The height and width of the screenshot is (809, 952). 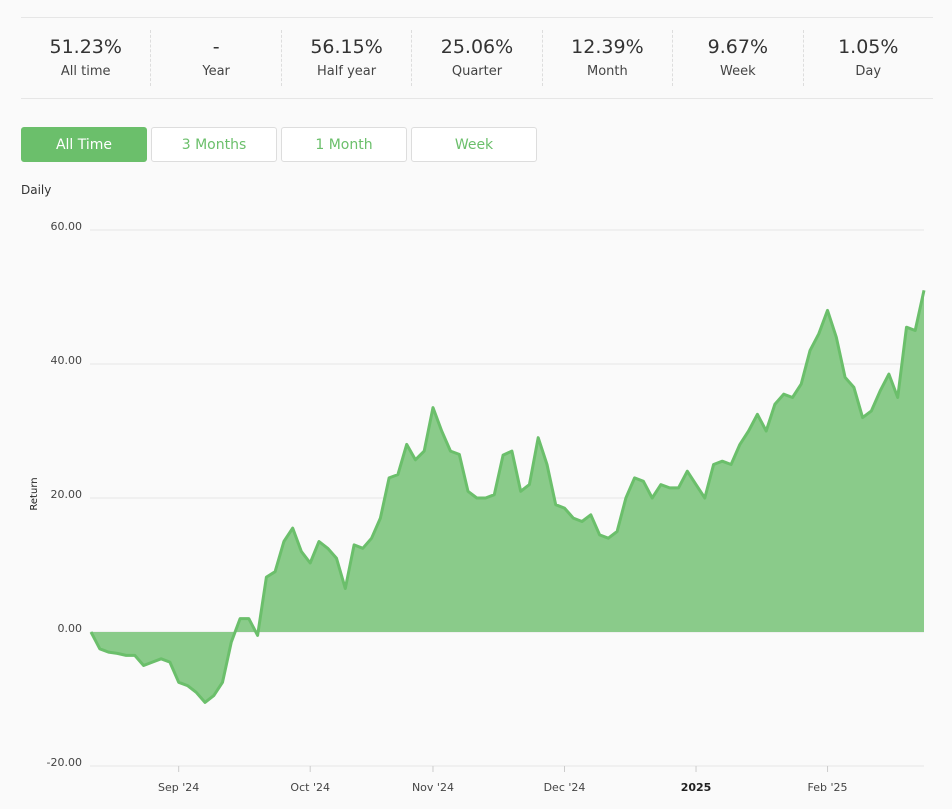 What do you see at coordinates (214, 144) in the screenshot?
I see `range-button: 3 Months` at bounding box center [214, 144].